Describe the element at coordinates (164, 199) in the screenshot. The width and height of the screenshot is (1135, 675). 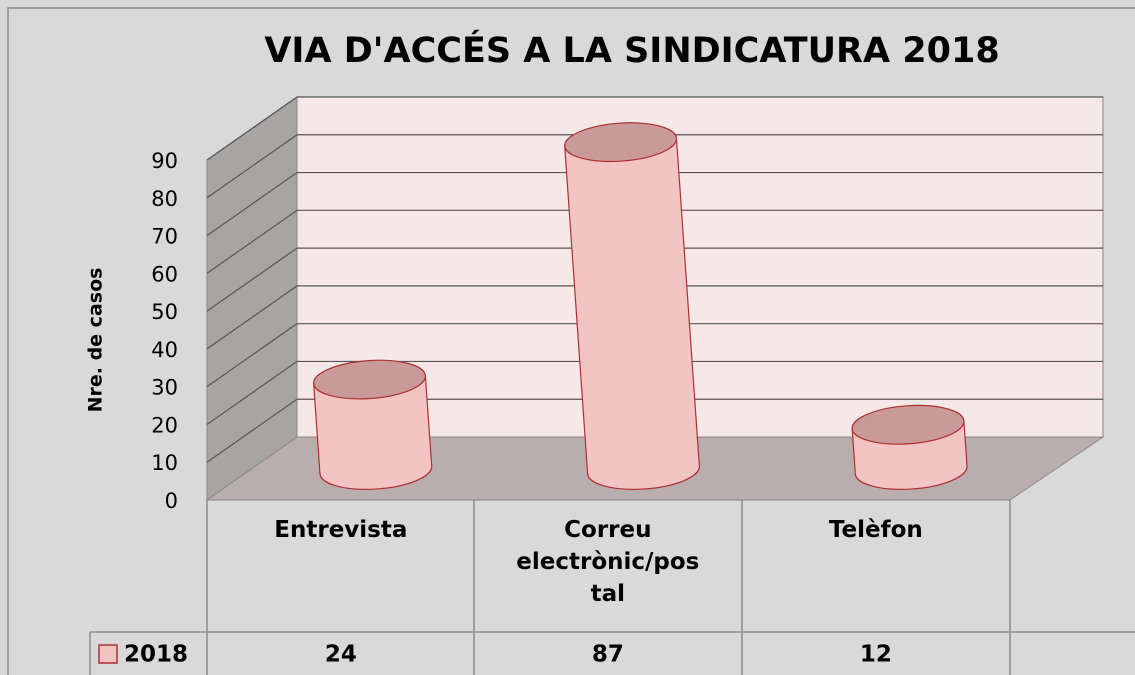
I see `y-tick-label: 80` at that location.